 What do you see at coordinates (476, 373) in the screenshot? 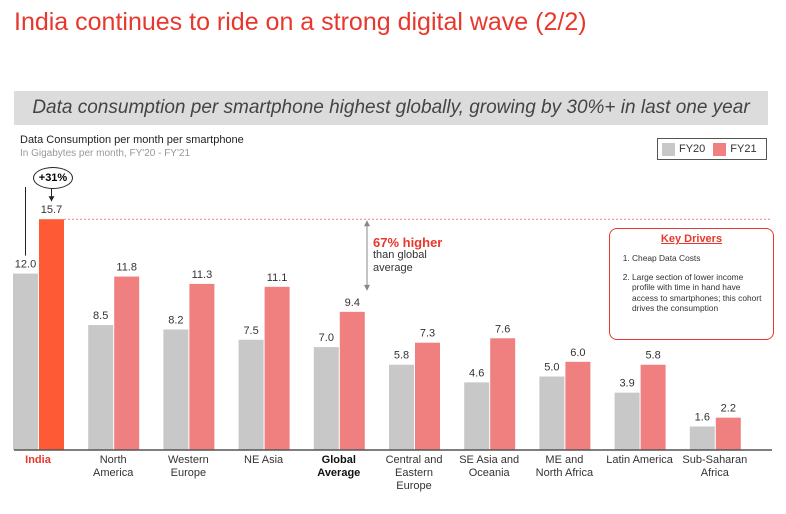
I see `data-label-fy20: 4.6` at bounding box center [476, 373].